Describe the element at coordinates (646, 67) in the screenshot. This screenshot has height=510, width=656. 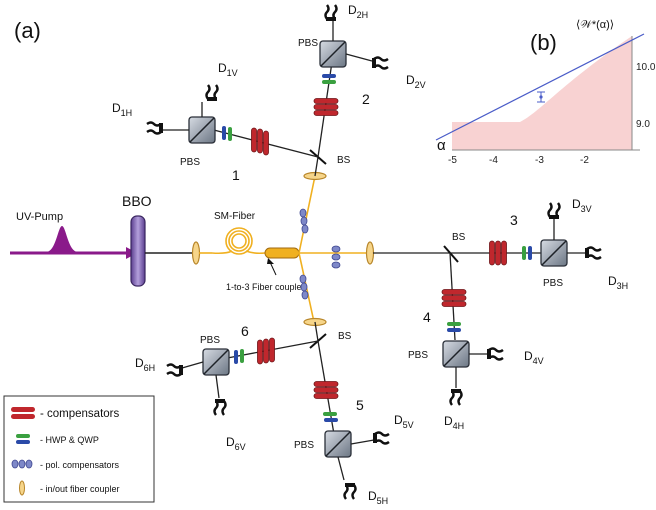
I see `inset-ytick-10: 10.0` at that location.